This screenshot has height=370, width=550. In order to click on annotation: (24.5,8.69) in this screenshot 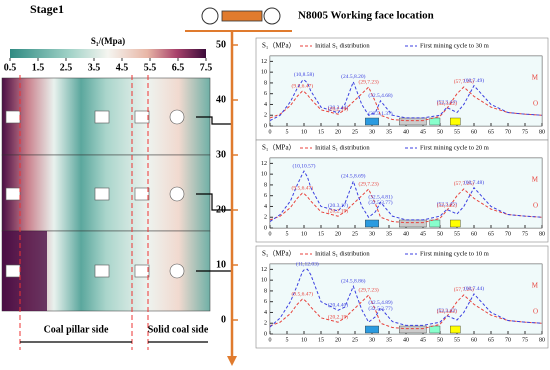, I will do `click(353, 175)`.